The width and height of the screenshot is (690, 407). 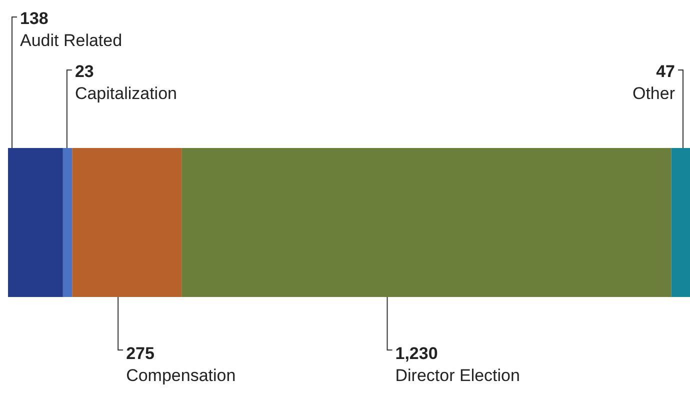 I want to click on data-label: 275, so click(x=140, y=353).